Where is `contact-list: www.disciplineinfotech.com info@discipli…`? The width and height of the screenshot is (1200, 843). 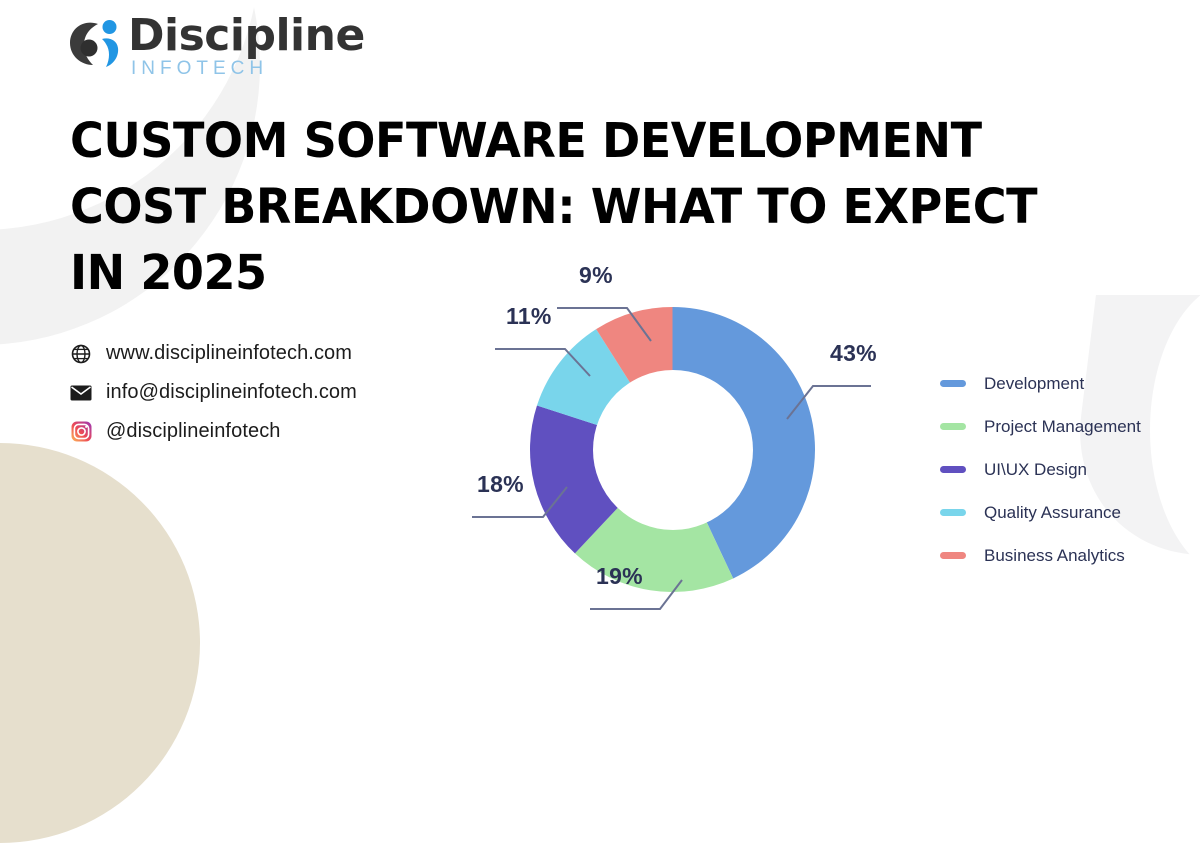 contact-list: www.disciplineinfotech.com info@discipli… is located at coordinates (213, 395).